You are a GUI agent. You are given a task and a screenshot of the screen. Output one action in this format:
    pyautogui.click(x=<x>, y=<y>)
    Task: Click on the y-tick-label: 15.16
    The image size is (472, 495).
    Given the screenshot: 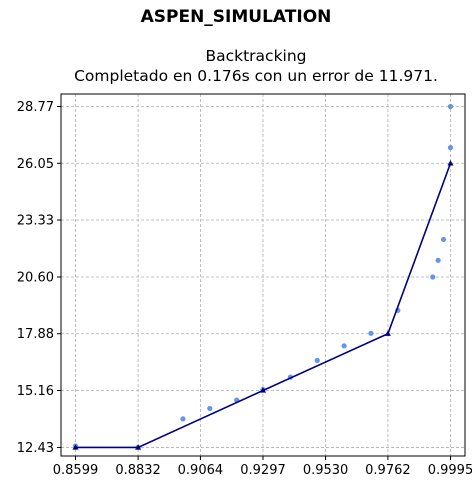 What is the action you would take?
    pyautogui.click(x=35, y=391)
    